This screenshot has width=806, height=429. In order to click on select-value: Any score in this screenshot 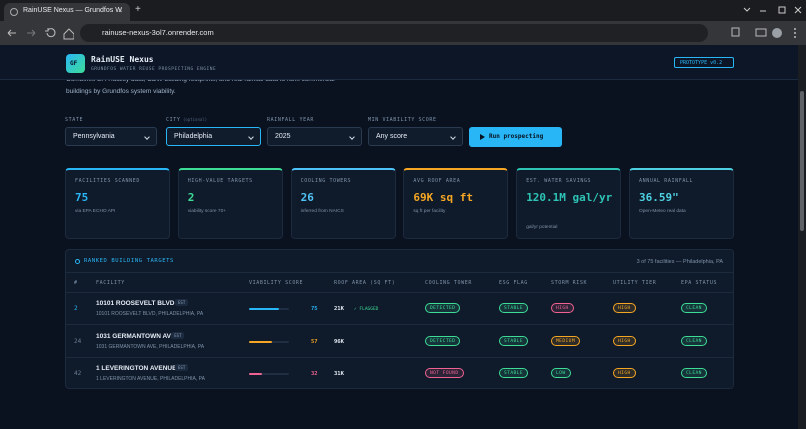, I will do `click(392, 136)`.